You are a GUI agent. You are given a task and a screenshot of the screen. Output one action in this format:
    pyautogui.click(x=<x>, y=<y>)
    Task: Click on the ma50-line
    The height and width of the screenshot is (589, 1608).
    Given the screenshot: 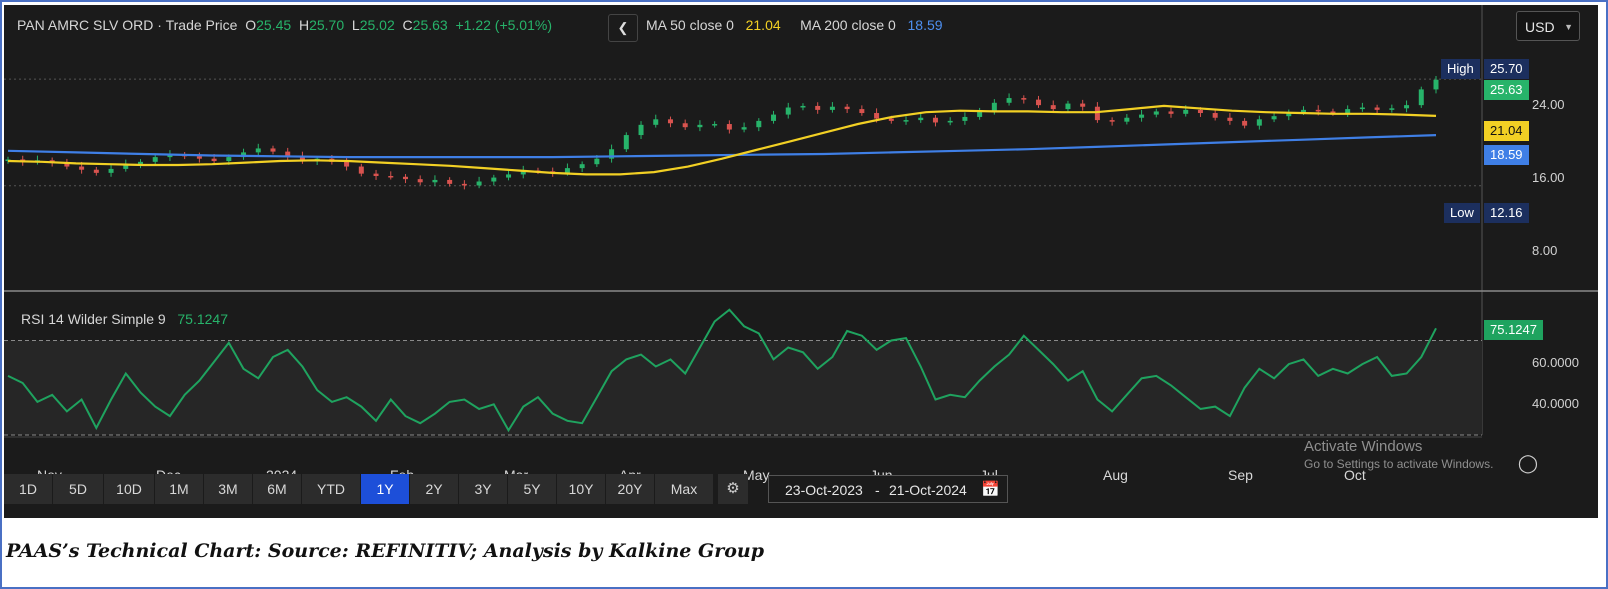 What is the action you would take?
    pyautogui.click(x=722, y=140)
    